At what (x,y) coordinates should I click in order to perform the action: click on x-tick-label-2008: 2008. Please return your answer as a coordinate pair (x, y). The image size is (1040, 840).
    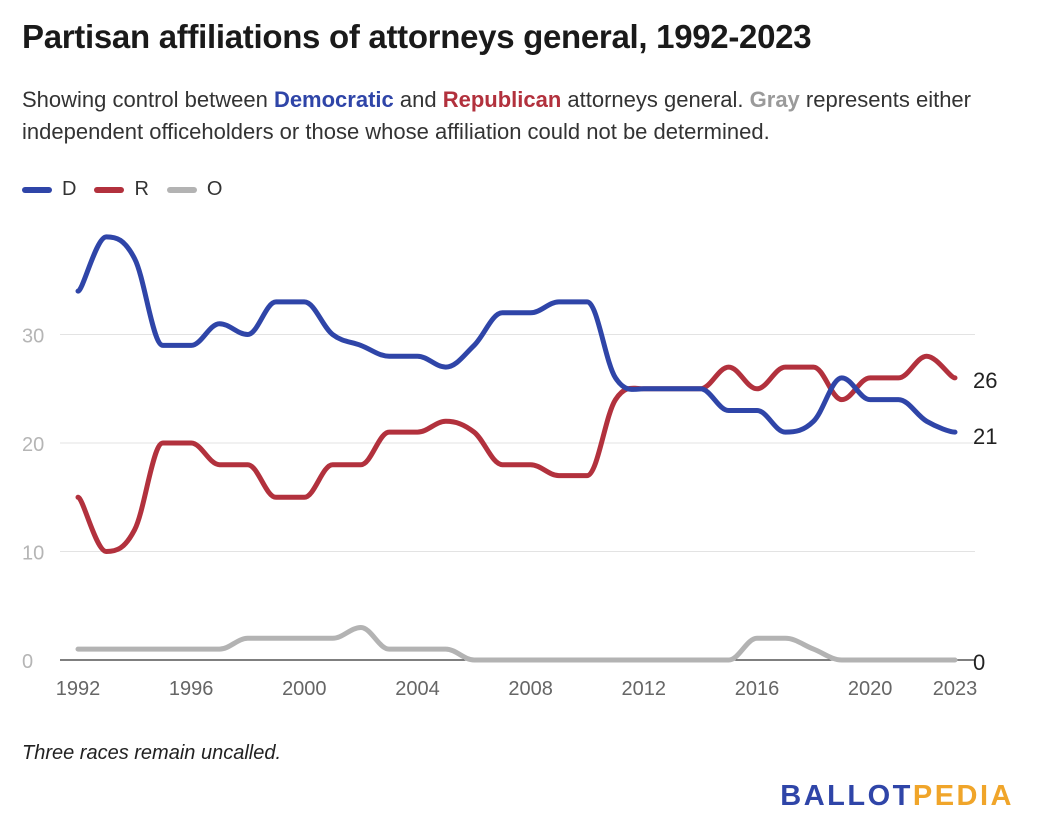
    Looking at the image, I should click on (530, 689).